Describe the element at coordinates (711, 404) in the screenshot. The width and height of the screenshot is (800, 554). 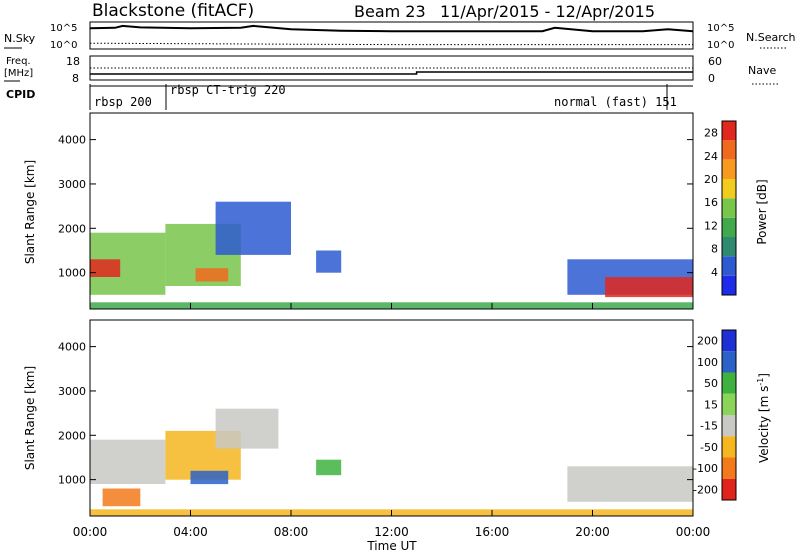
I see `velocity-colorbar-tick: 15` at that location.